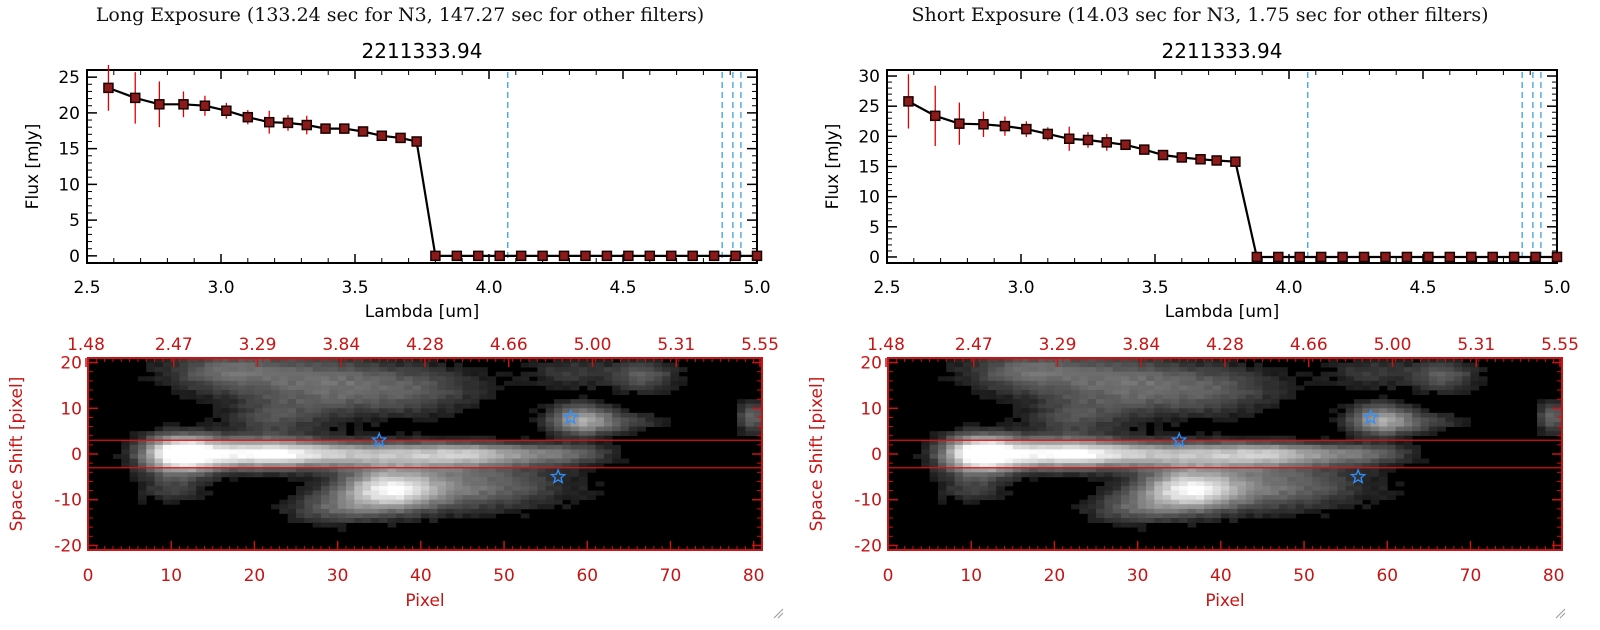  What do you see at coordinates (488, 288) in the screenshot?
I see `x-tick-label: 4.0` at bounding box center [488, 288].